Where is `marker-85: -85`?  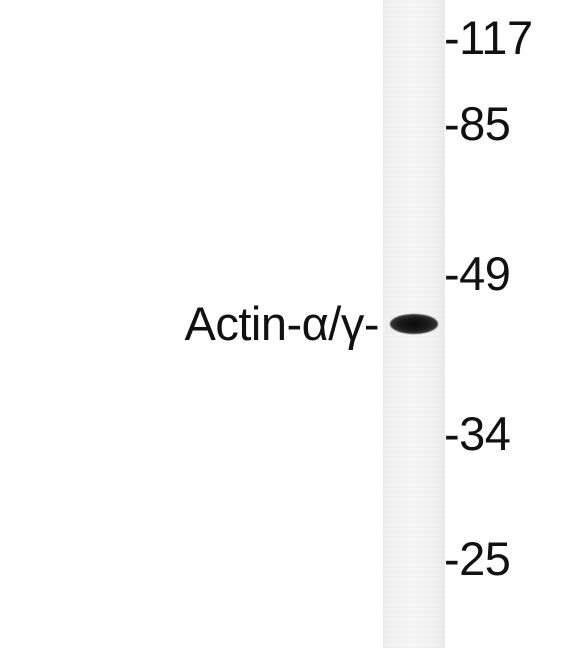
marker-85: -85 is located at coordinates (477, 123).